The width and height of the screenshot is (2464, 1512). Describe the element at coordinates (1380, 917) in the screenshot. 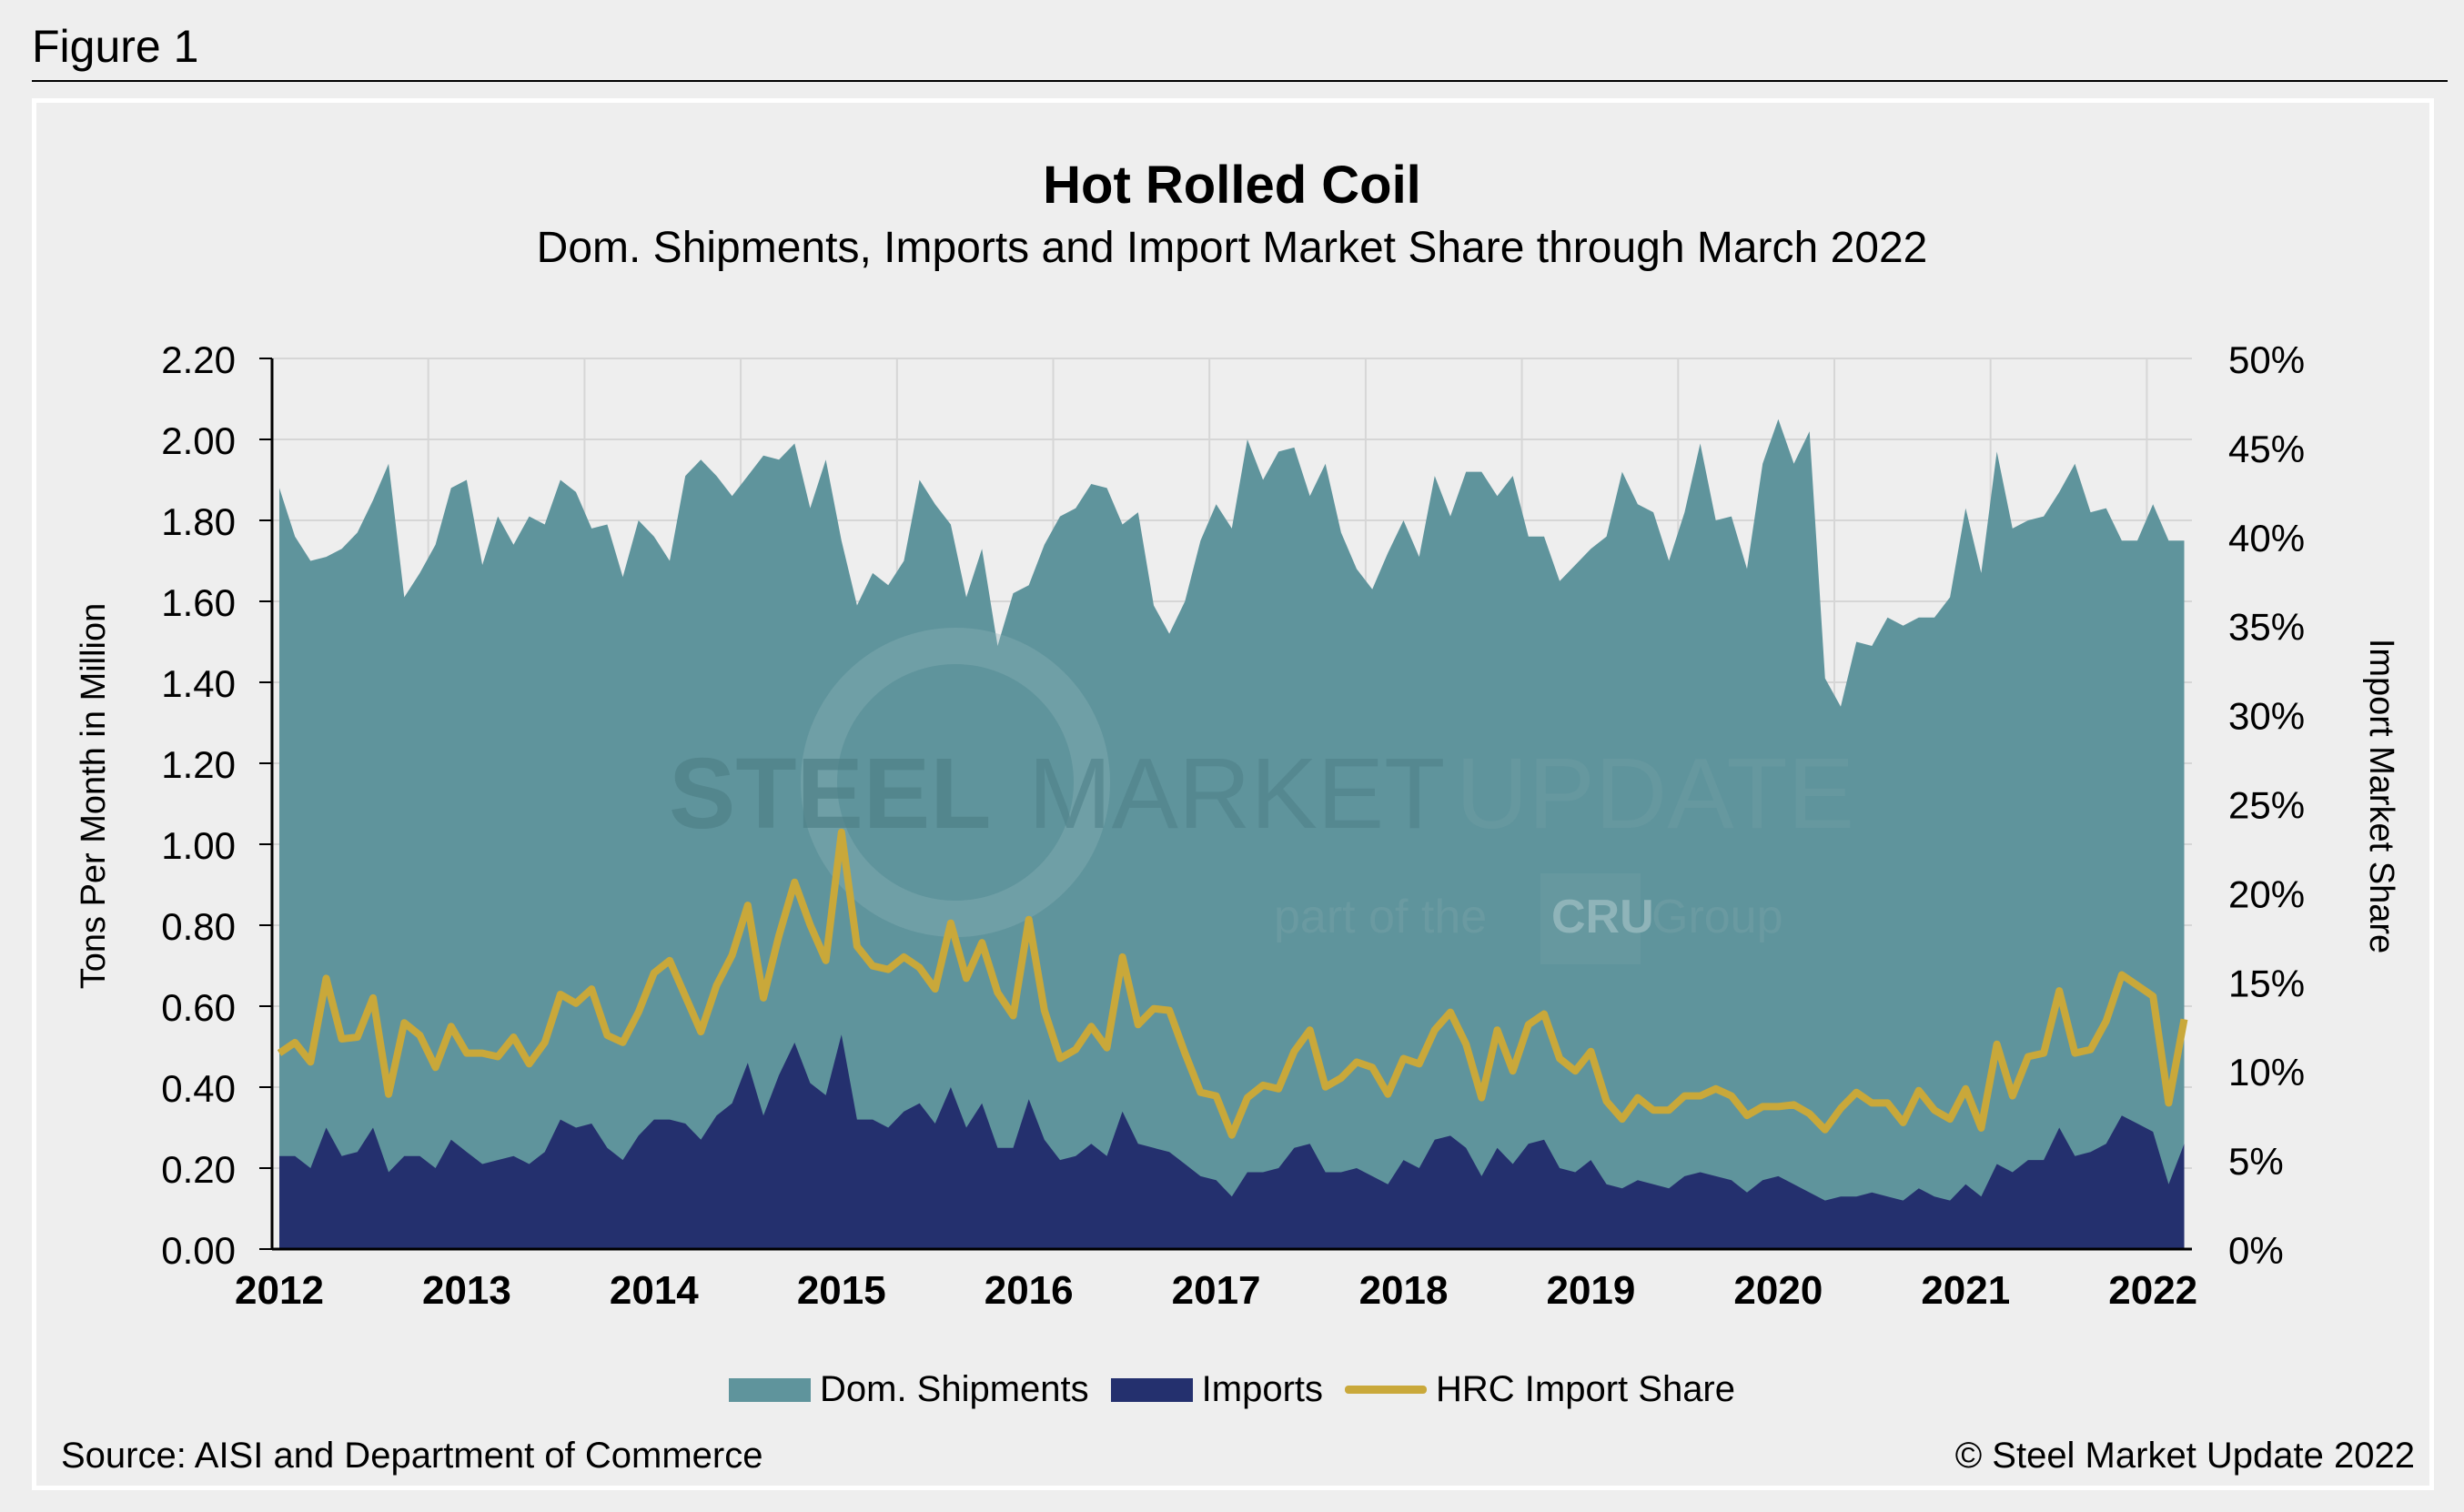

I see `watermark-text: part of the` at that location.